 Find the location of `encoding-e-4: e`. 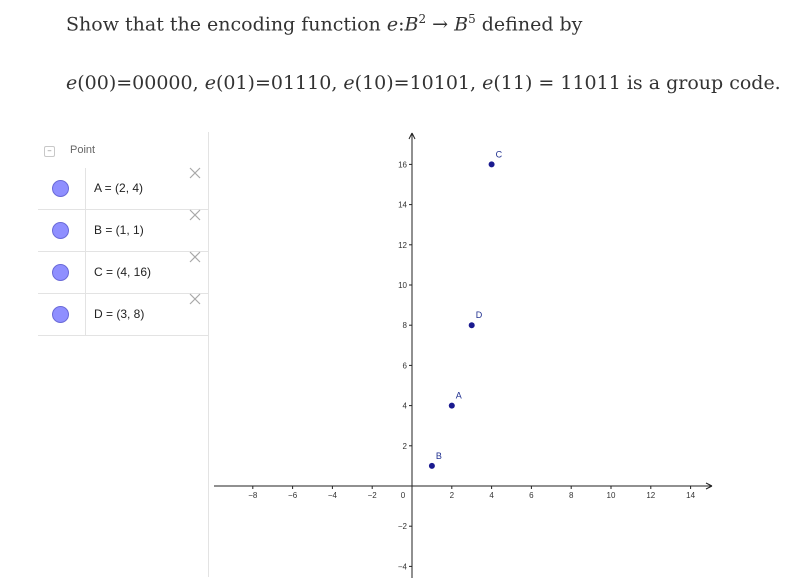

encoding-e-4: e is located at coordinates (488, 83).